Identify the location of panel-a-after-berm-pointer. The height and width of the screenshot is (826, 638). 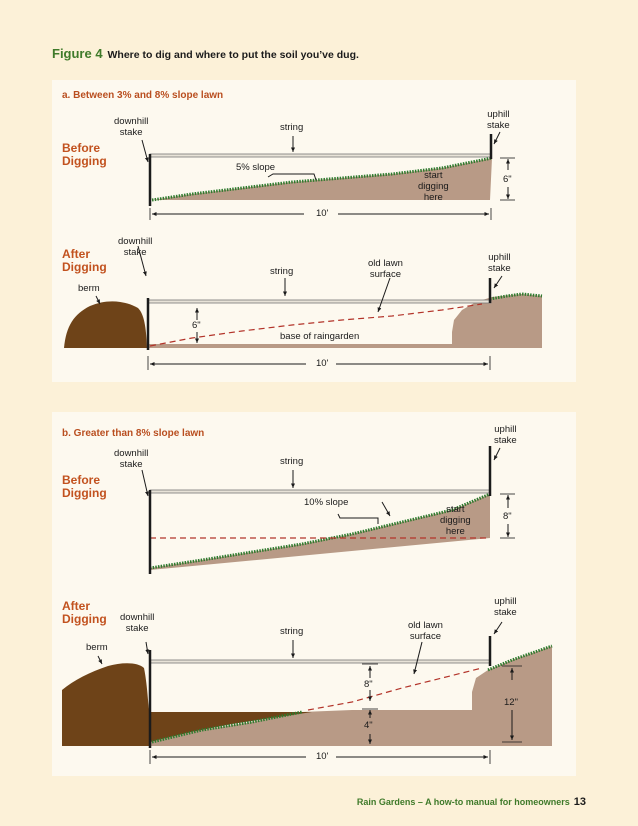
(98, 300).